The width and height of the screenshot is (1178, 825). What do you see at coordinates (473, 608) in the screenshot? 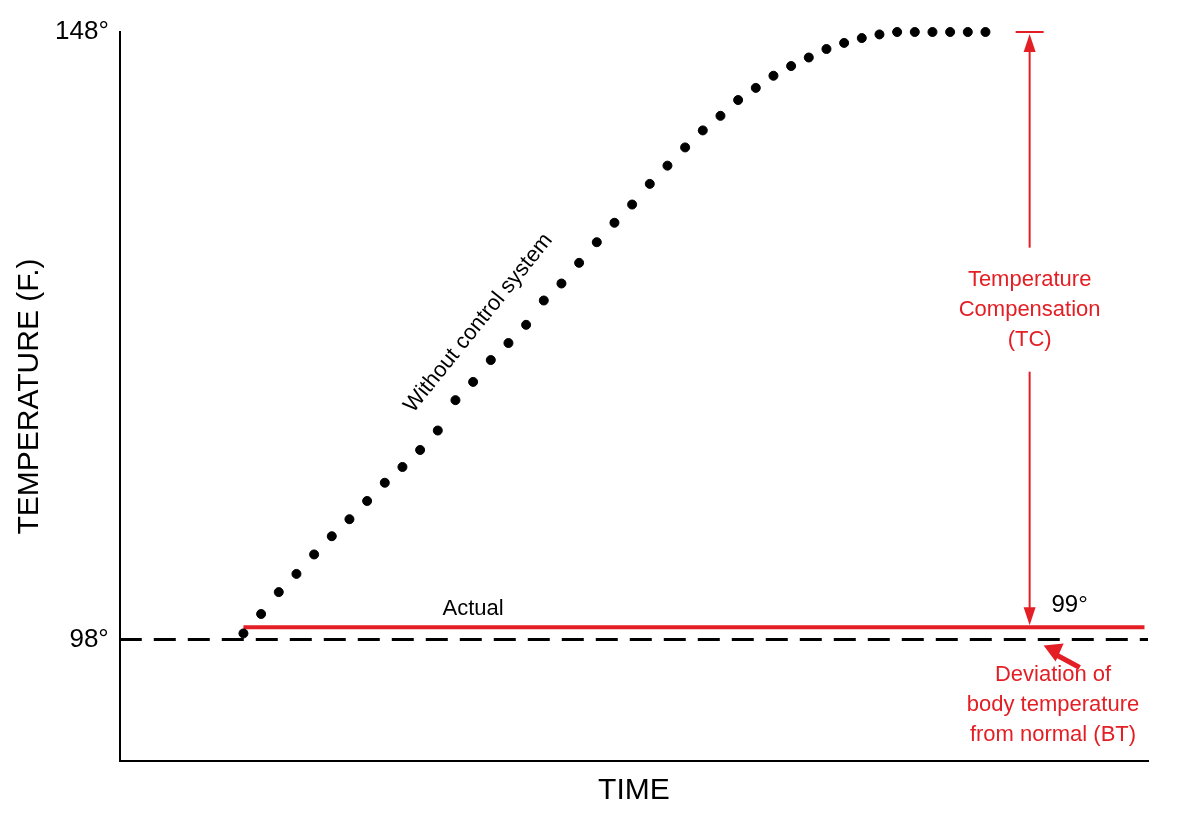
I see `series-label: Actual` at bounding box center [473, 608].